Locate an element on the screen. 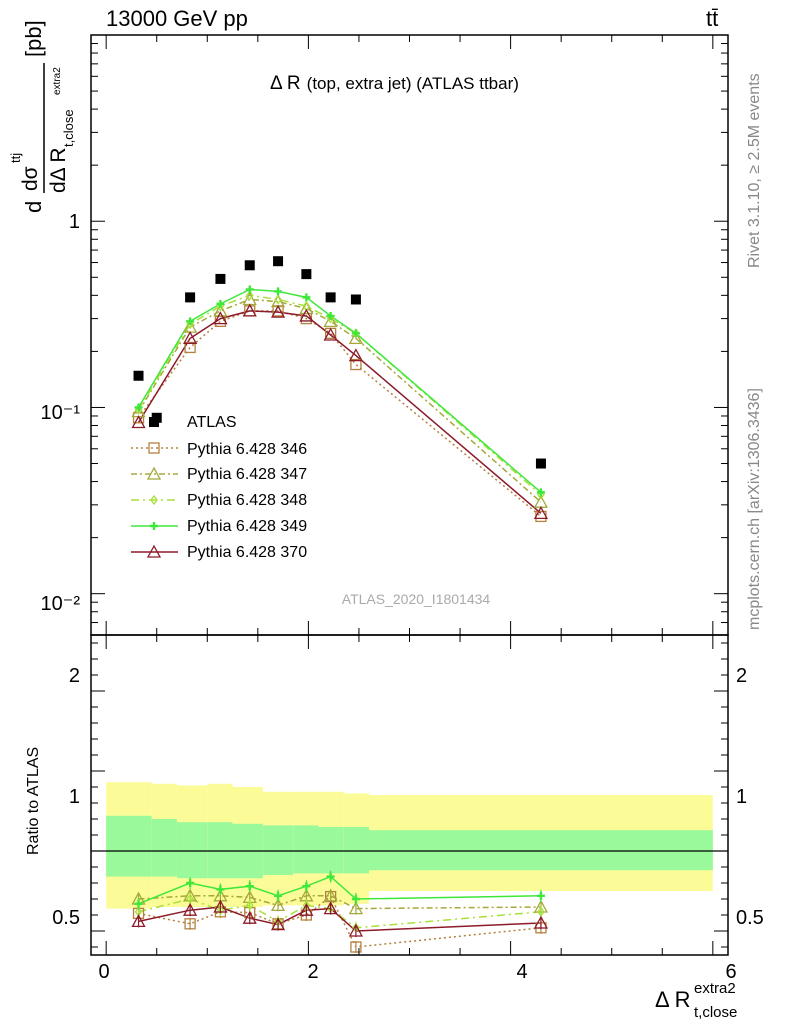  ylabel-unit: [pb] is located at coordinates (33, 38).